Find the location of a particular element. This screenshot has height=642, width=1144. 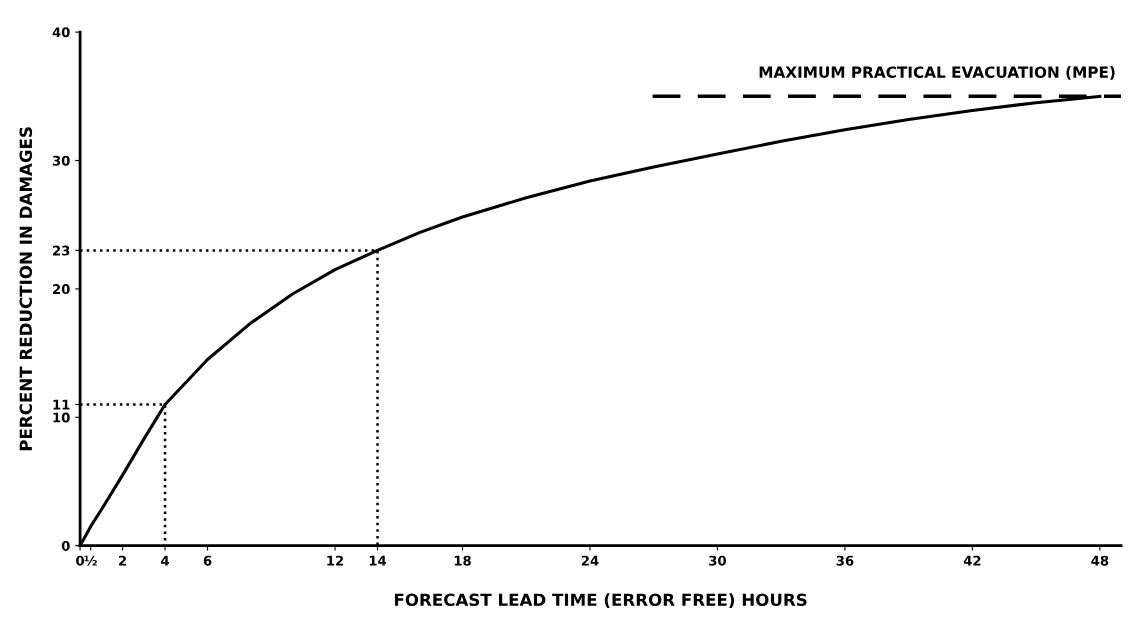

x-tick-label: 48 is located at coordinates (1100, 560).